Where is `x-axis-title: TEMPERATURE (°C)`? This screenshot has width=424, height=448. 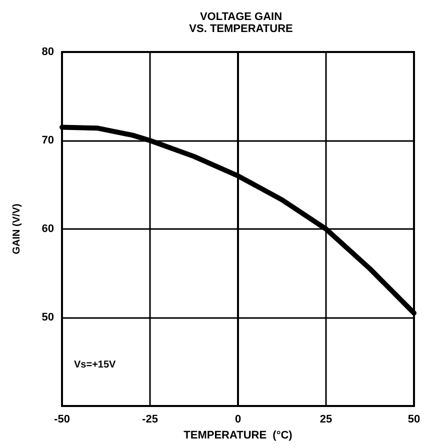 x-axis-title: TEMPERATURE (°C) is located at coordinates (238, 435).